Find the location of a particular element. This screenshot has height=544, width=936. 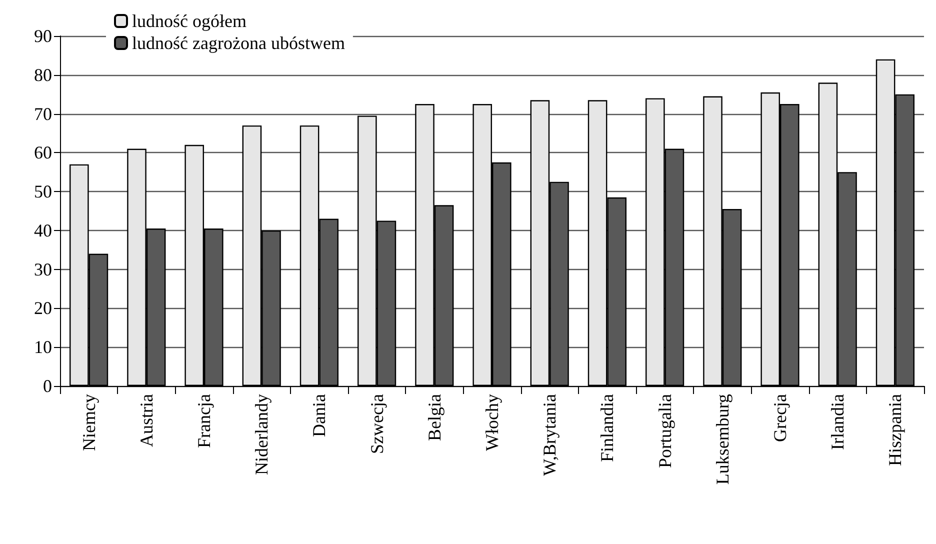

y-tick-label: 20 is located at coordinates (43, 308).